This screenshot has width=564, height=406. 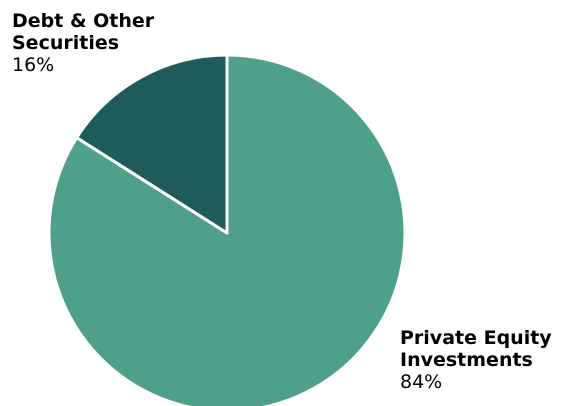 I want to click on slice-label-debt-other-securities: Debt & Other Securities 16%, so click(x=107, y=43).